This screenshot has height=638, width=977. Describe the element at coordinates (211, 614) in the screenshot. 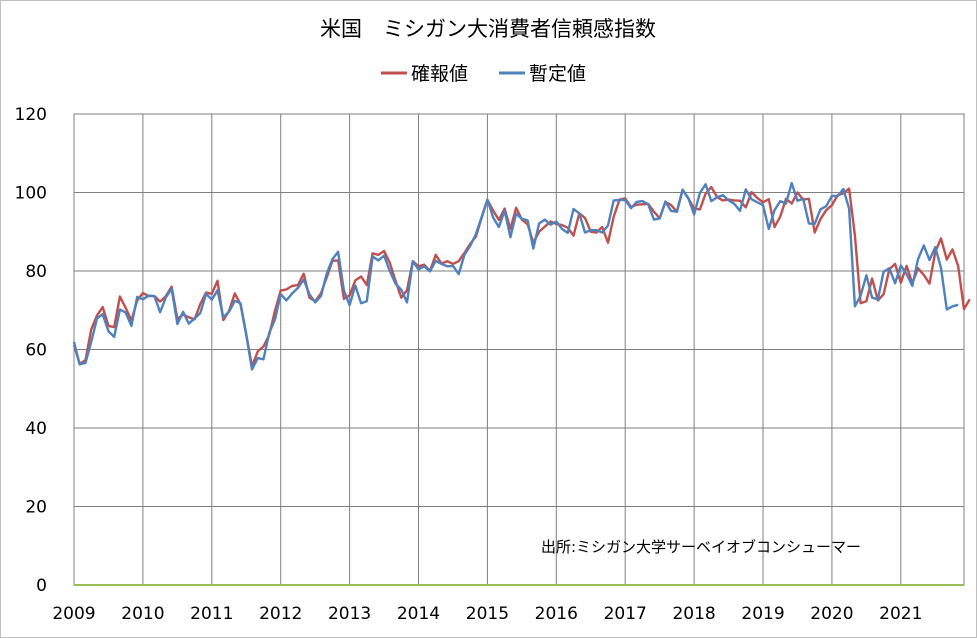

I see `x-tick-label: 2011` at that location.